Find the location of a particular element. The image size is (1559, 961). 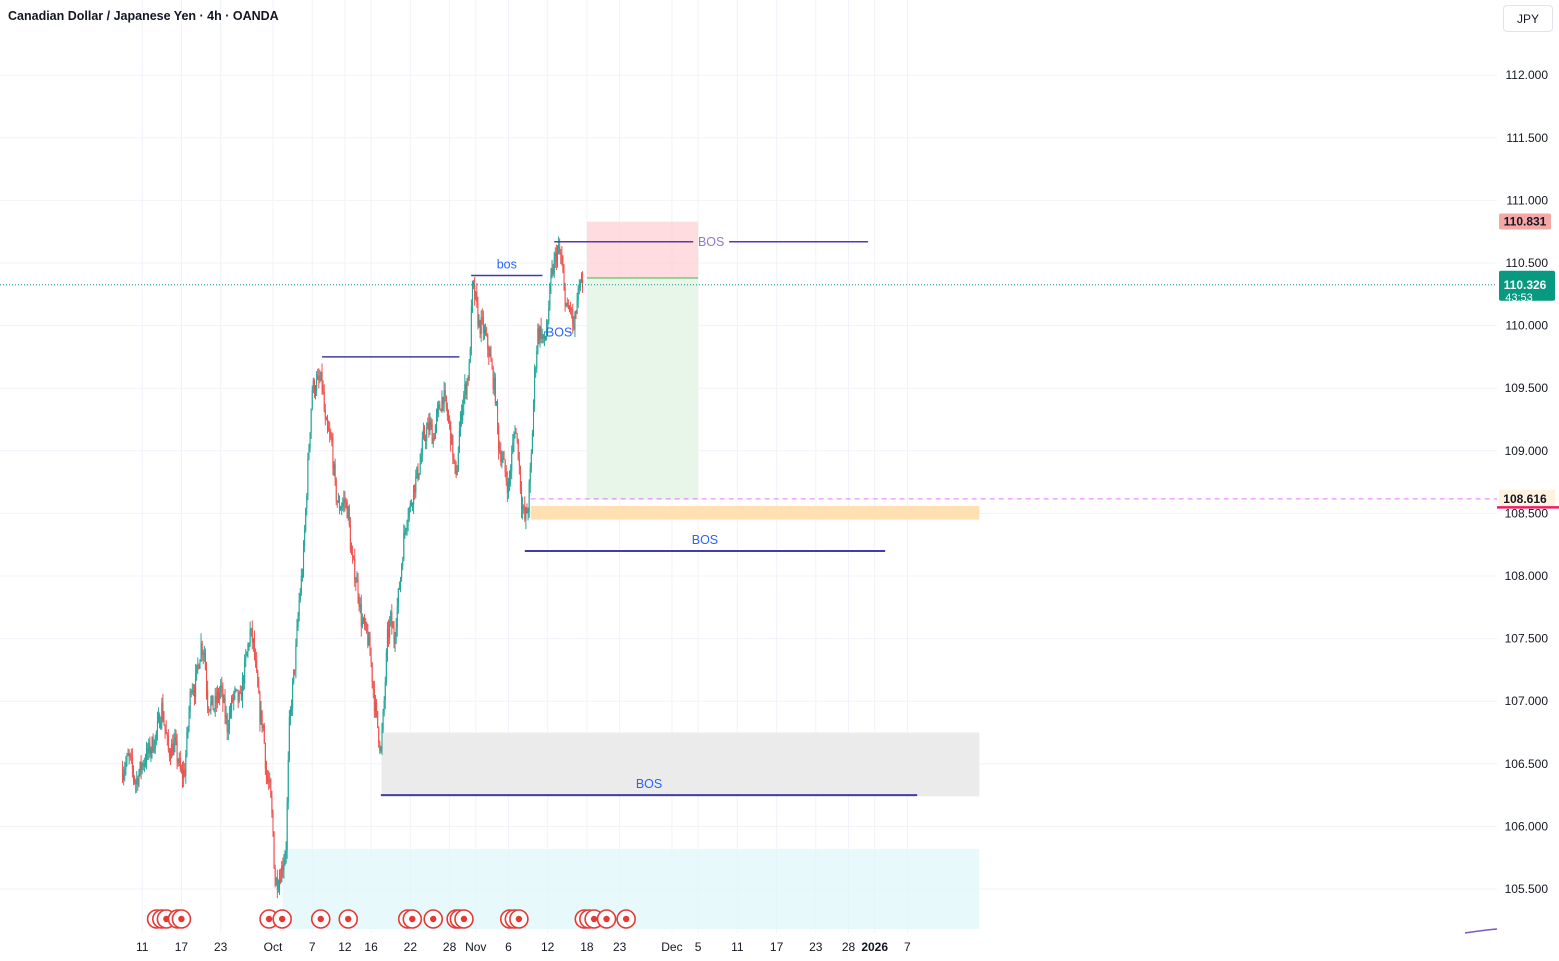

y-tick-label: 108.500 is located at coordinates (1527, 513).